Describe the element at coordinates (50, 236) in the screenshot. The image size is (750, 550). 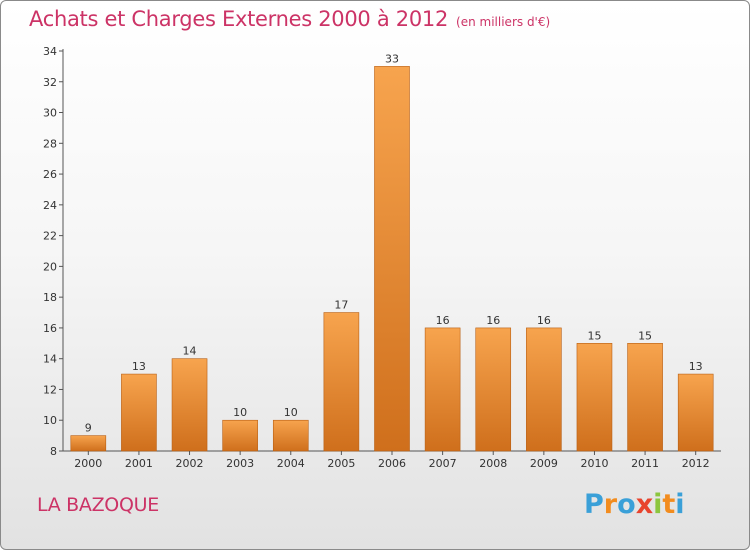
I see `y-tick-label: 22` at that location.